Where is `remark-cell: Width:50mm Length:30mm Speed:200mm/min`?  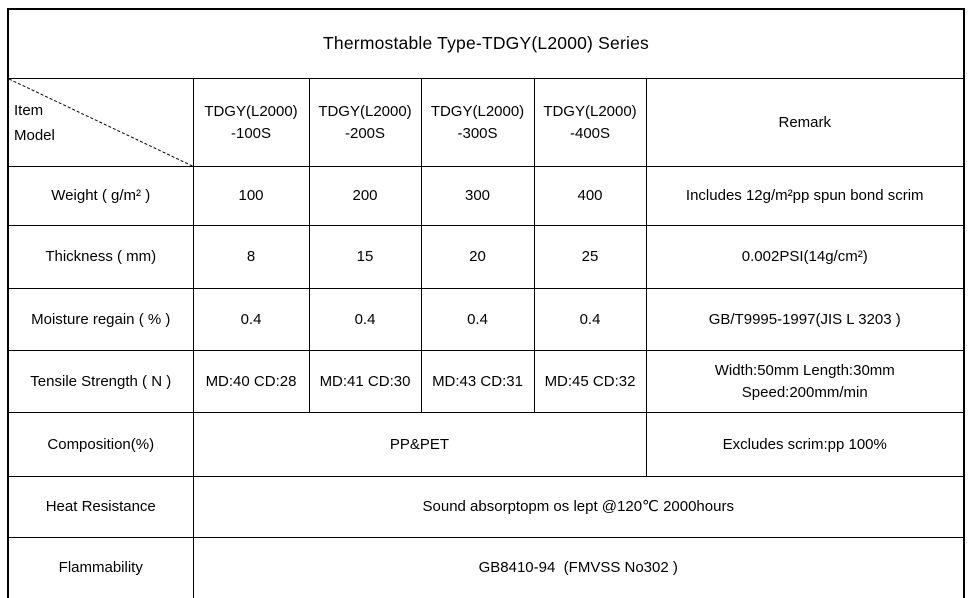
remark-cell: Width:50mm Length:30mm Speed:200mm/min is located at coordinates (805, 381).